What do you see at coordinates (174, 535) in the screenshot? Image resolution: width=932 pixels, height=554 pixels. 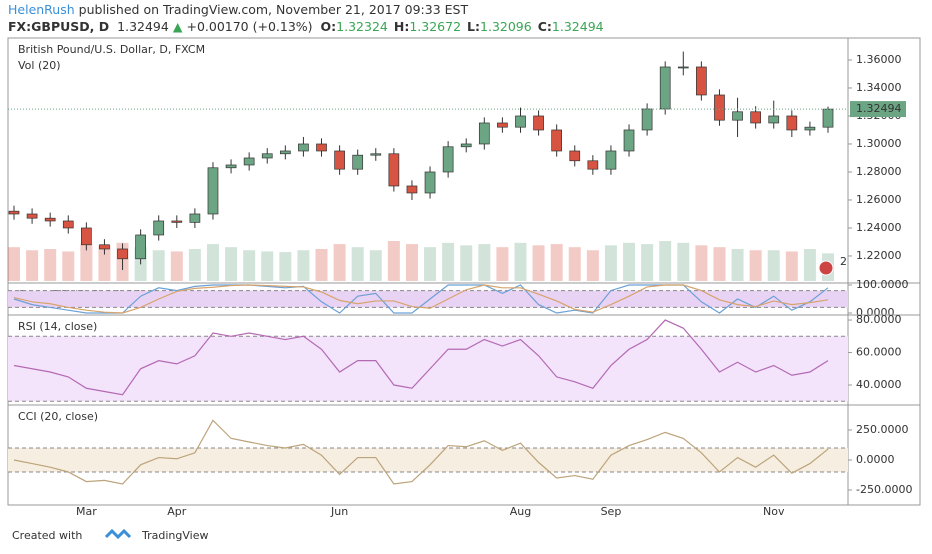 I see `footer-brand: TradingView` at bounding box center [174, 535].